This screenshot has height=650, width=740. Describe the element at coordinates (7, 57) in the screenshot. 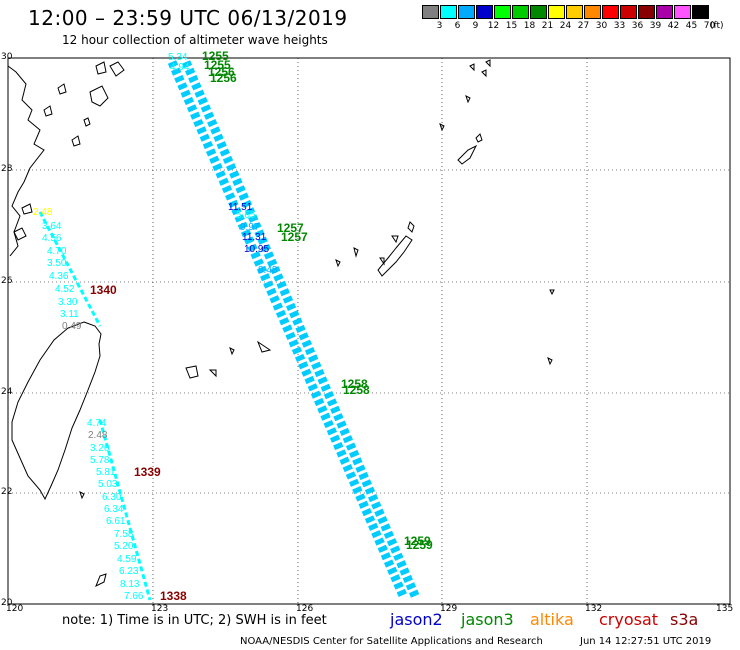

I see `latitude-label: 30` at that location.